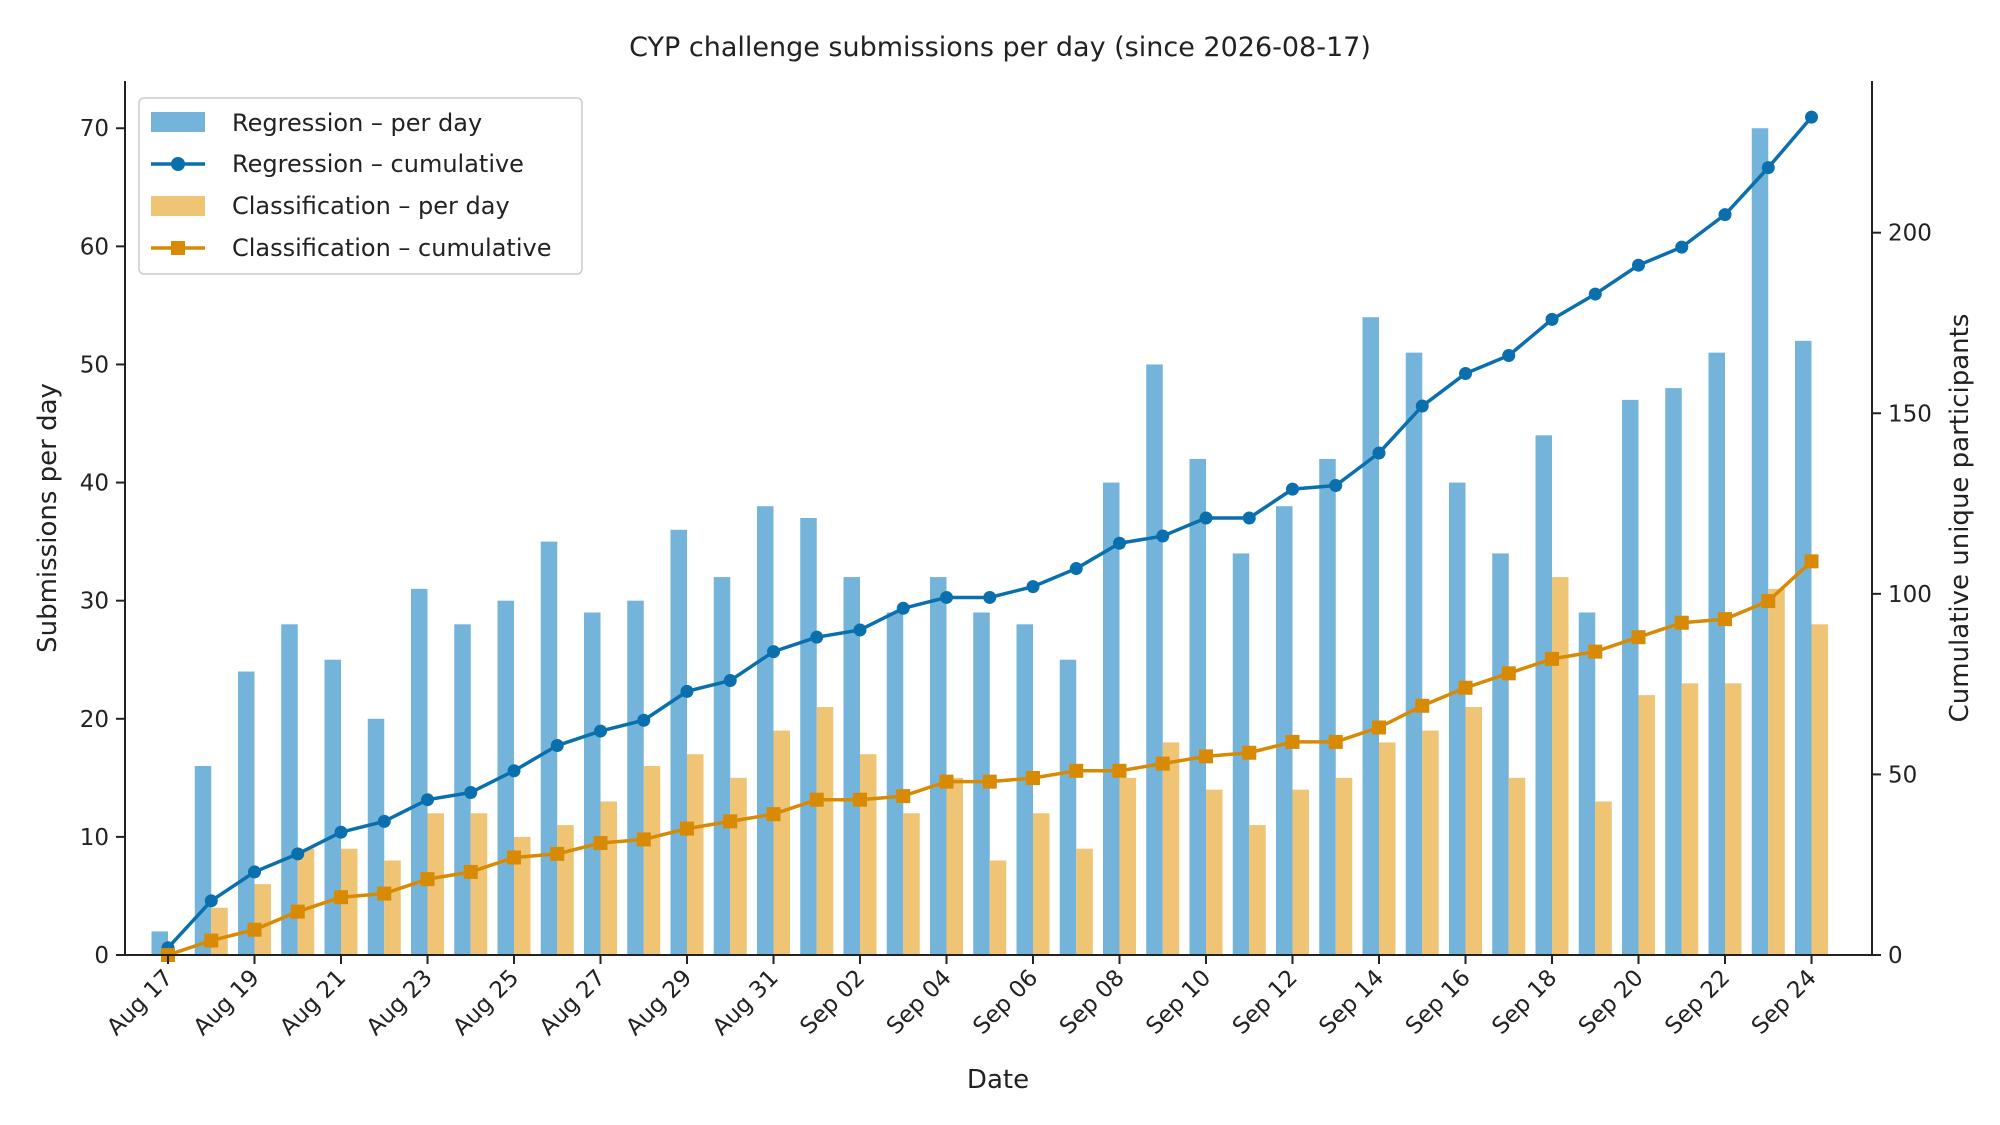  I want to click on right-axis-ticks: 0 50 100 150 200, so click(1902, 595).